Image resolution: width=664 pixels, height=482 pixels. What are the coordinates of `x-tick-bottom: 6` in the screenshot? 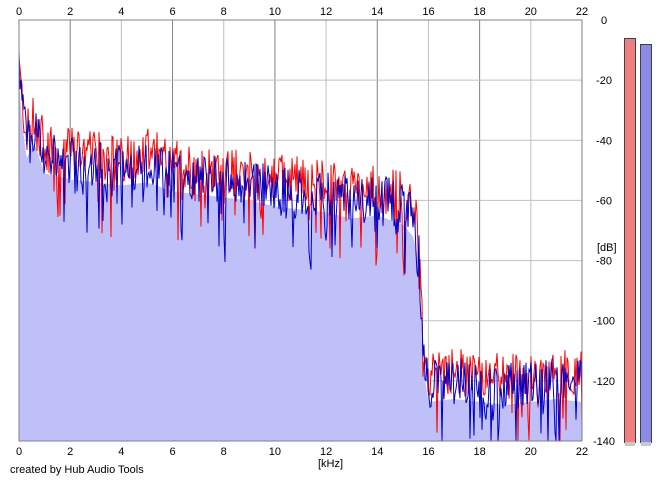 It's located at (172, 452).